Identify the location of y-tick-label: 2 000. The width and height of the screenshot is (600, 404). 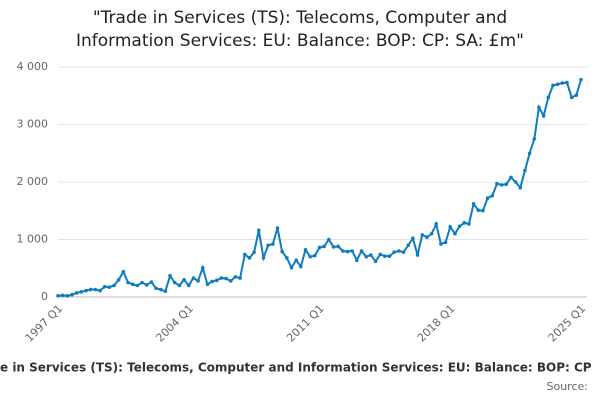
(33, 181).